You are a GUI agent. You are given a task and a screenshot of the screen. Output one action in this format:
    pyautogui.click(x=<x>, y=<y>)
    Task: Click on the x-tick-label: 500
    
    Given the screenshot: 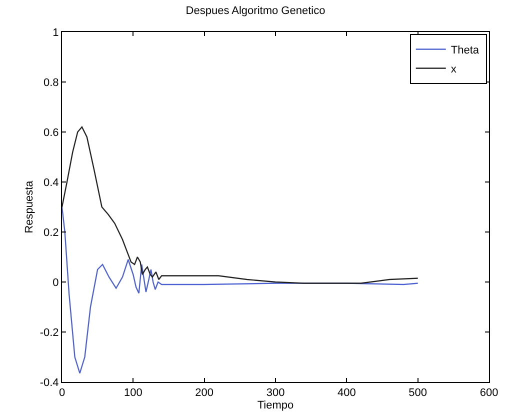 What is the action you would take?
    pyautogui.click(x=418, y=393)
    